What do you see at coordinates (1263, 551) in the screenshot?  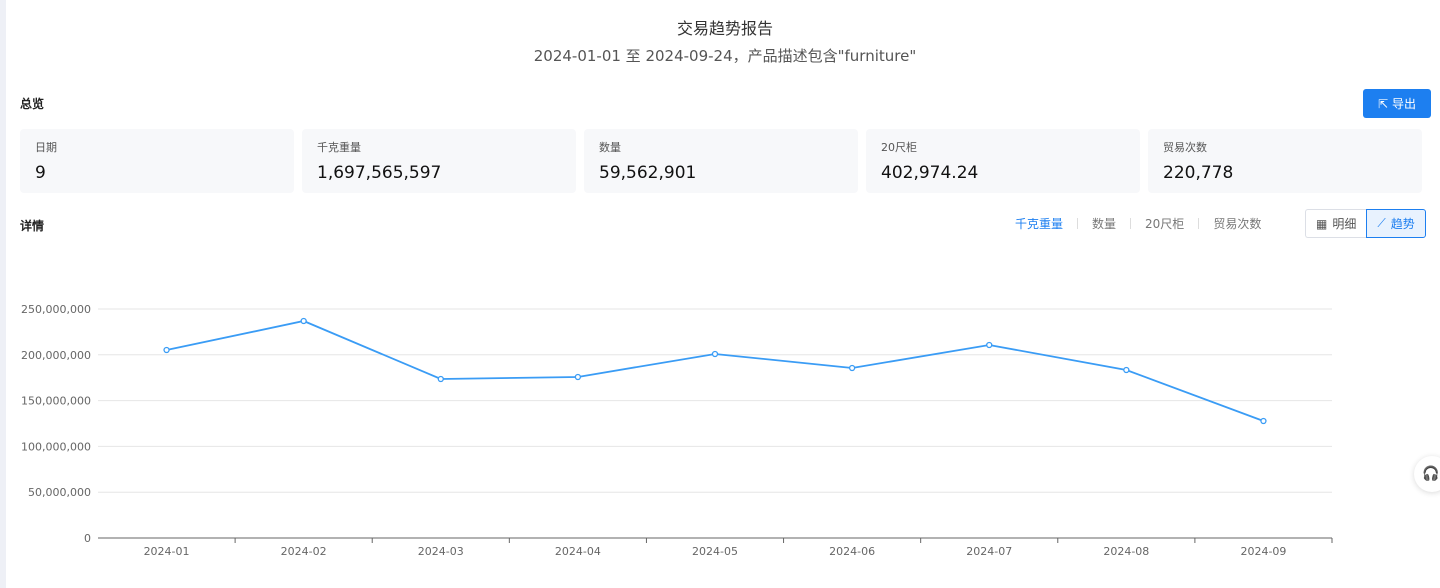 I see `x-tick-label: 2024-09` at bounding box center [1263, 551].